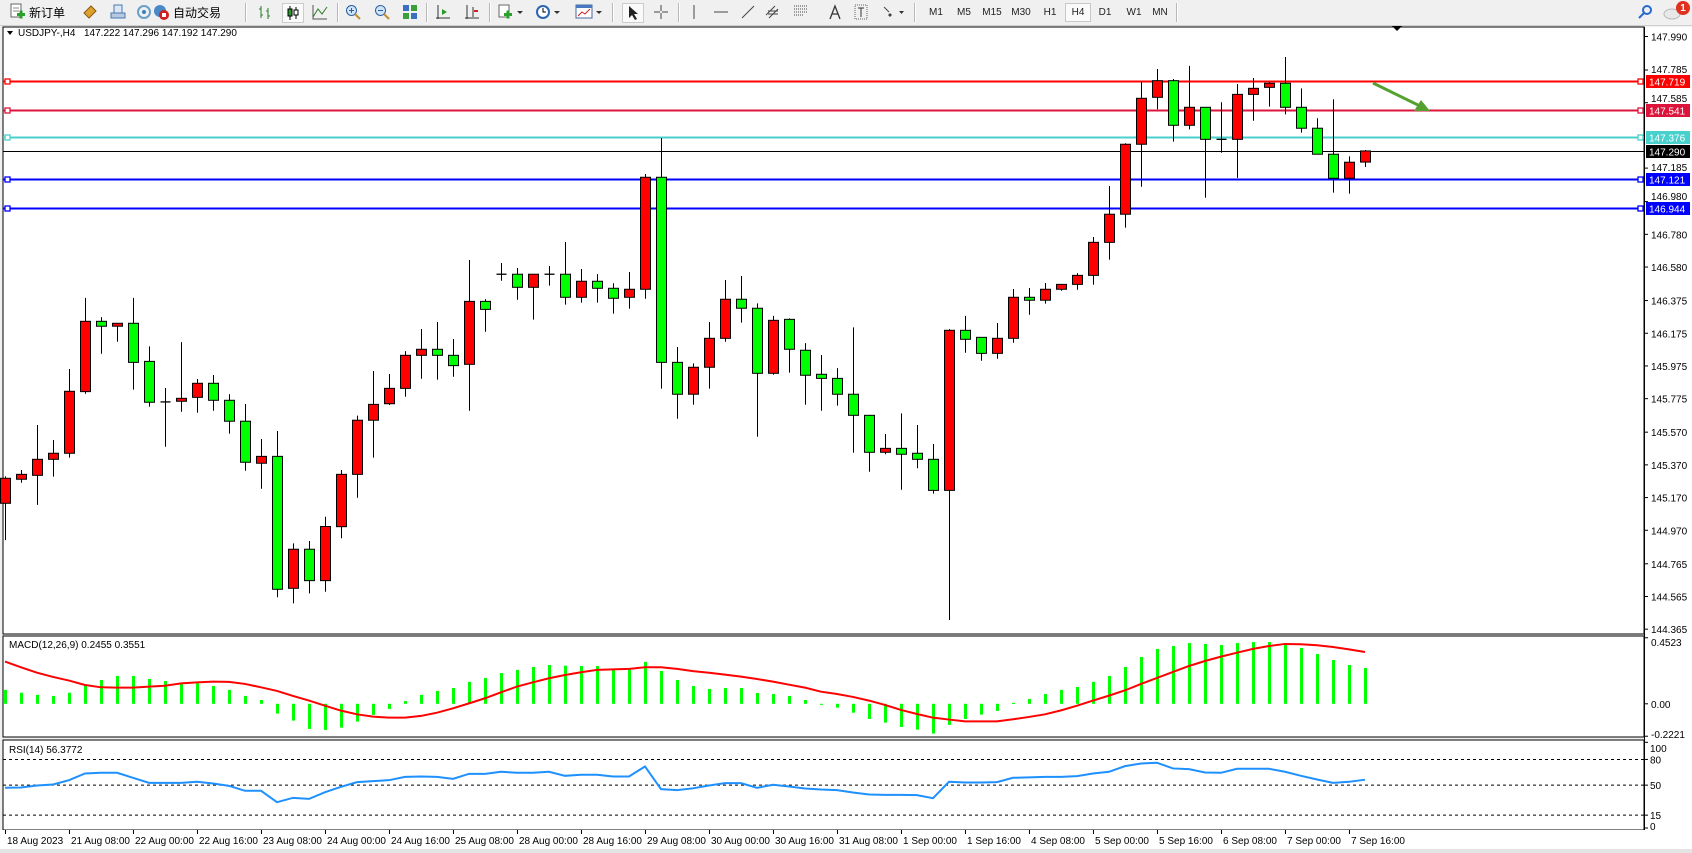 Image resolution: width=1692 pixels, height=853 pixels. What do you see at coordinates (1160, 12) in the screenshot?
I see `timeframe-mn: MN` at bounding box center [1160, 12].